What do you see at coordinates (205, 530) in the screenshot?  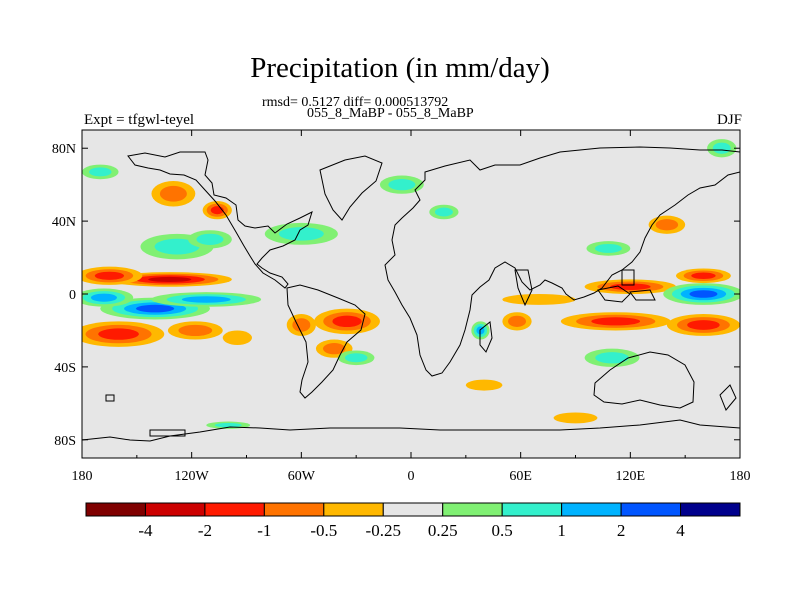 I see `colorbar-label: -2` at bounding box center [205, 530].